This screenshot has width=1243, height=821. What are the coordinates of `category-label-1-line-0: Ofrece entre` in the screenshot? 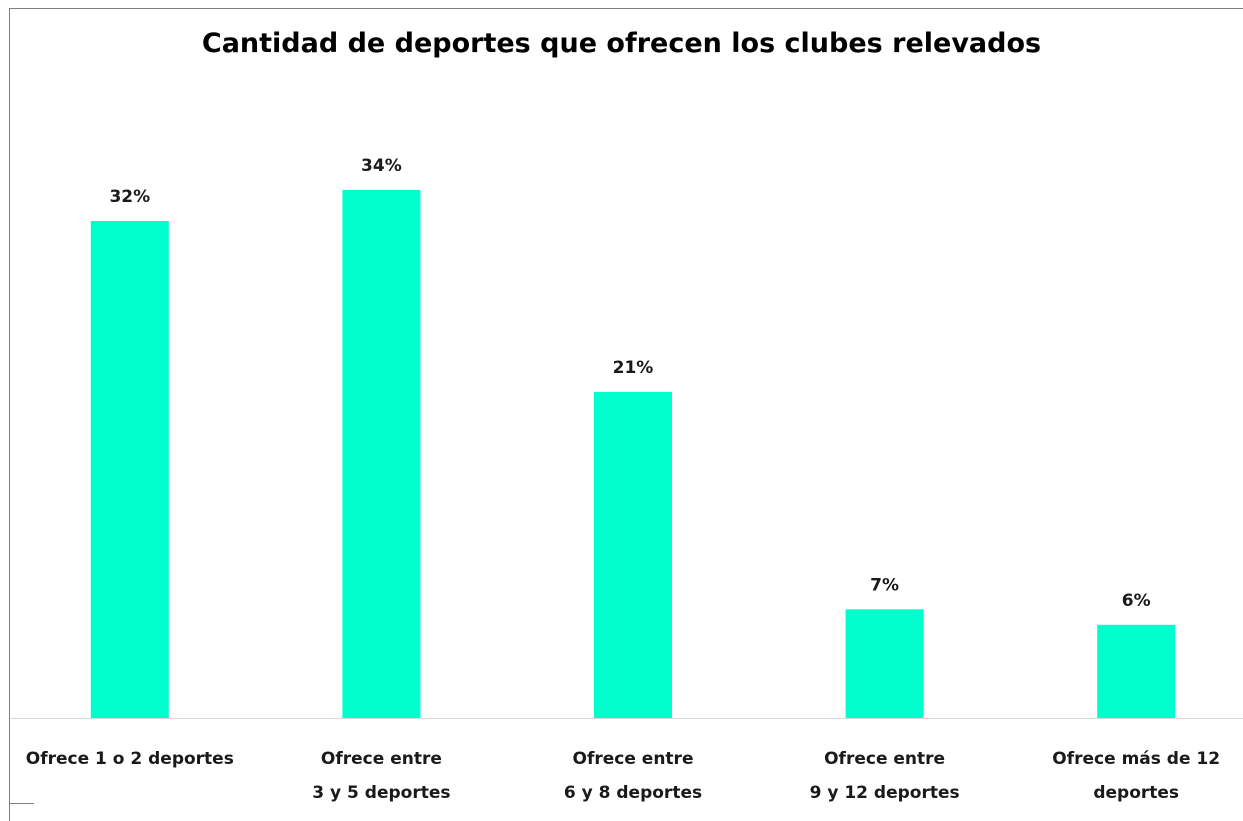 It's located at (381, 759).